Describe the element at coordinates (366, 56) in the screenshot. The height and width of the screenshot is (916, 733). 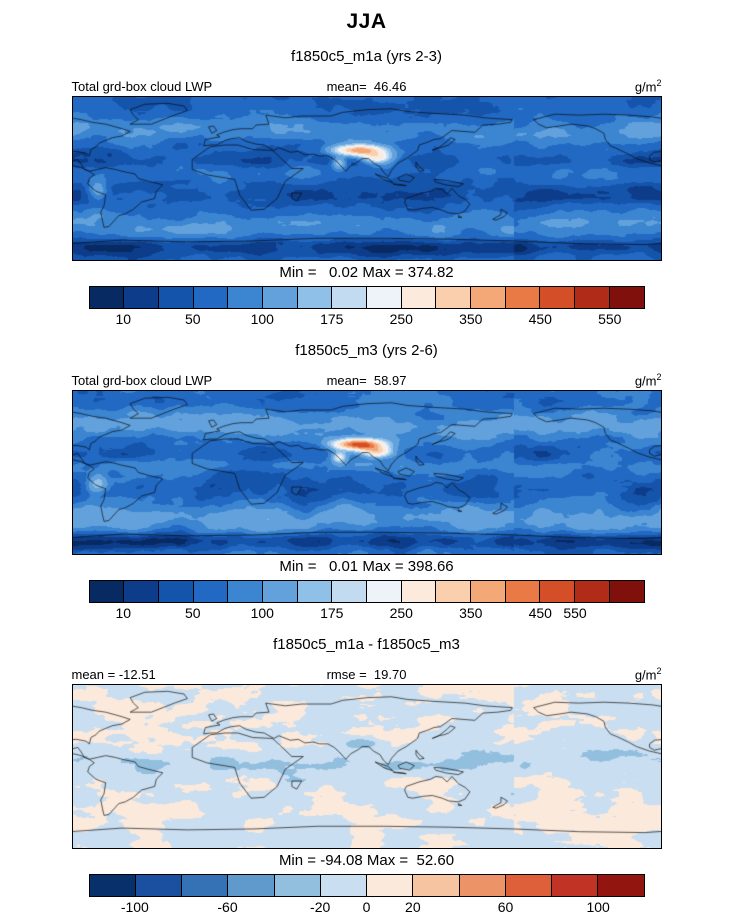
I see `panel1-subtitle: f1850c5_m1a (yrs 2-3)` at that location.